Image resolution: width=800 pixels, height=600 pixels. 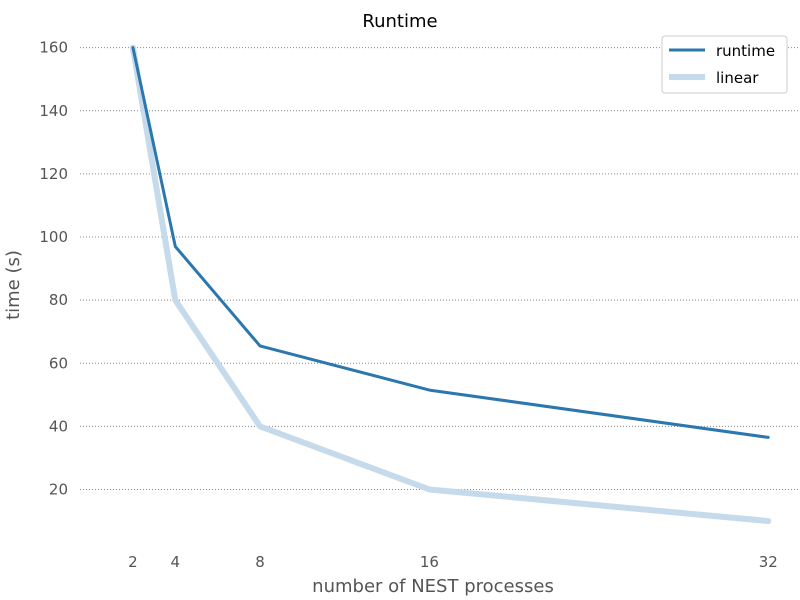 I want to click on y-tick-label: 140, so click(x=53, y=111).